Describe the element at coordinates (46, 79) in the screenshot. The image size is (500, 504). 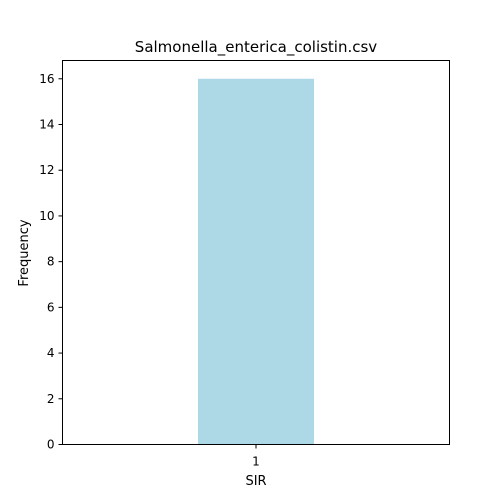
I see `y-tick-label: 16` at that location.